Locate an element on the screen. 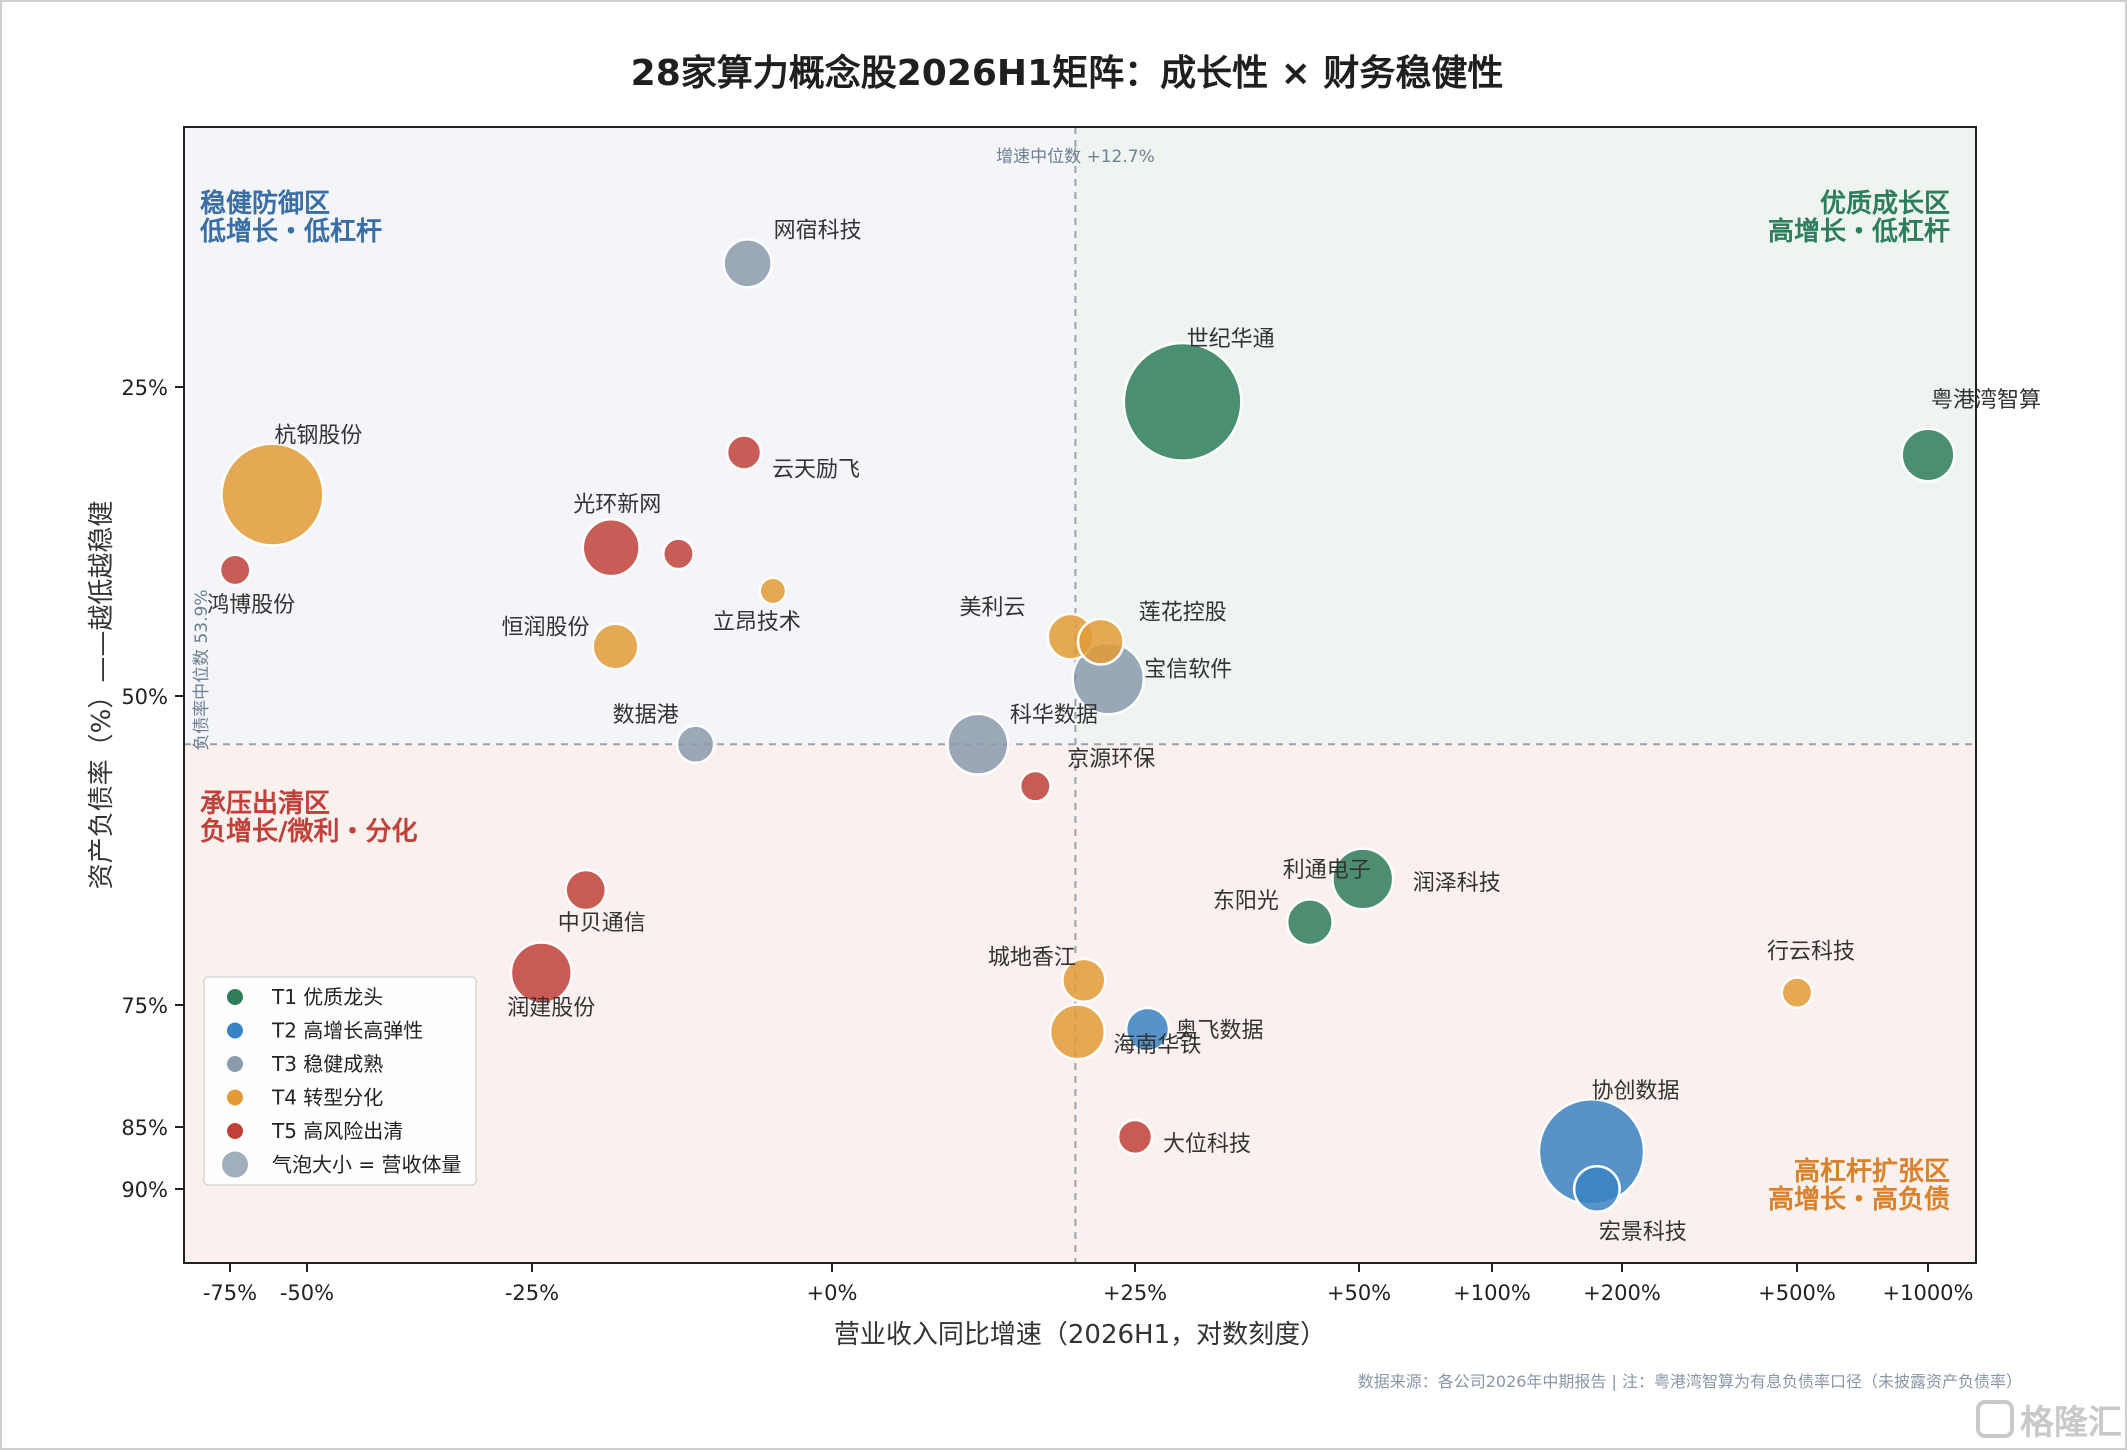 The width and height of the screenshot is (2127, 1450). point-label: 宝信软件 is located at coordinates (1188, 670).